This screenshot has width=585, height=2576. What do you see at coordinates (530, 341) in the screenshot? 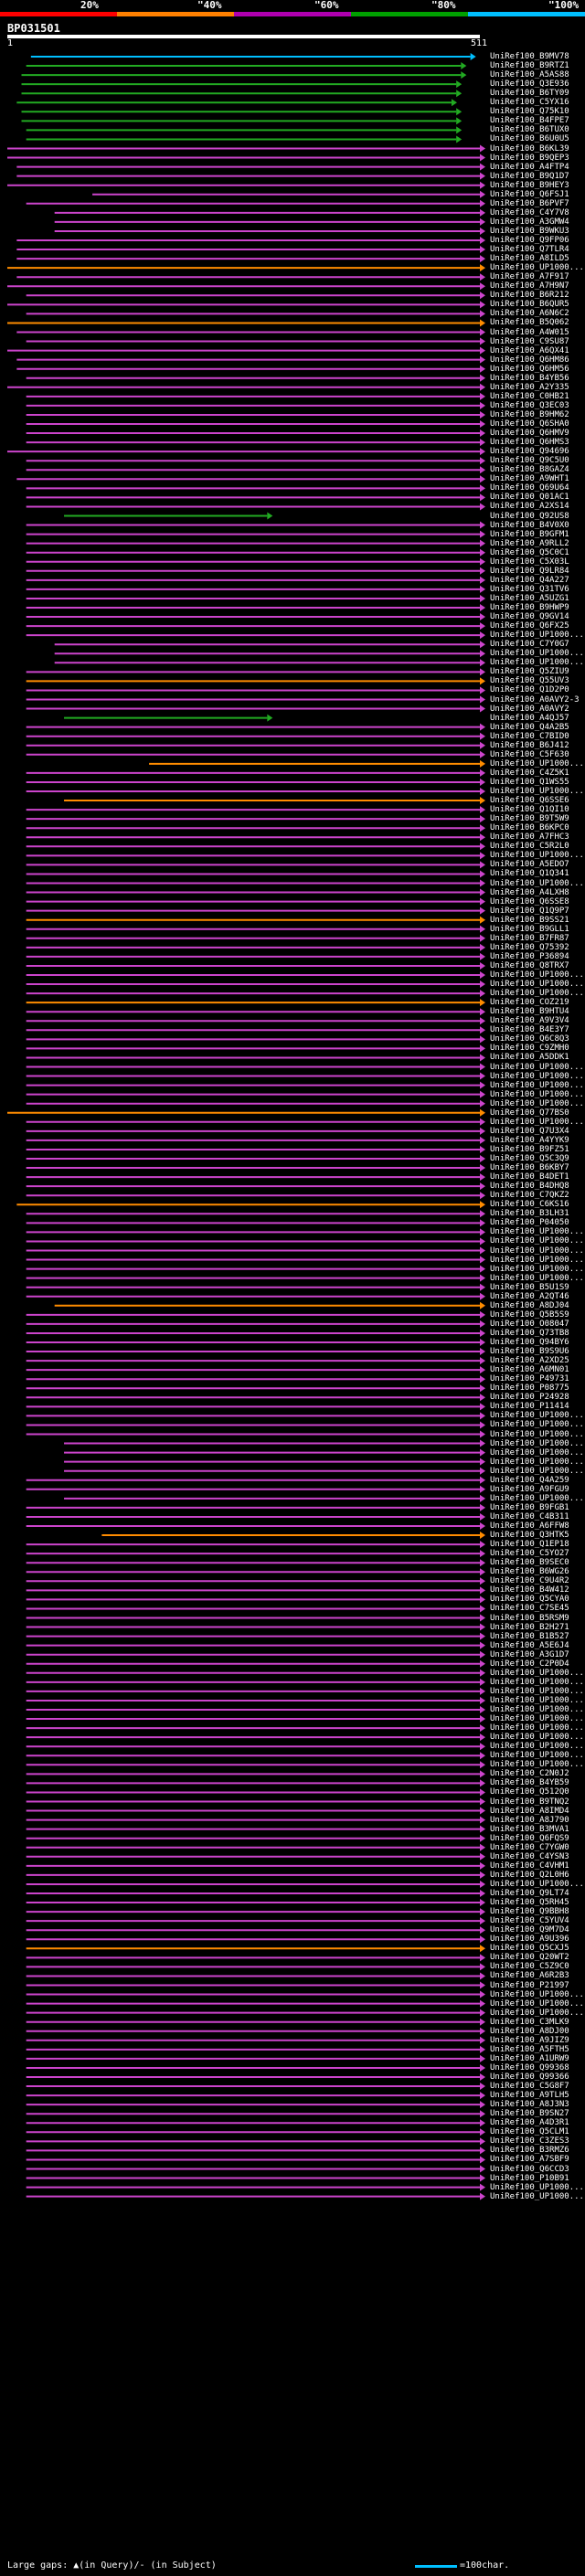
I see `hit-label: UniRef100_C9SU87` at bounding box center [530, 341].